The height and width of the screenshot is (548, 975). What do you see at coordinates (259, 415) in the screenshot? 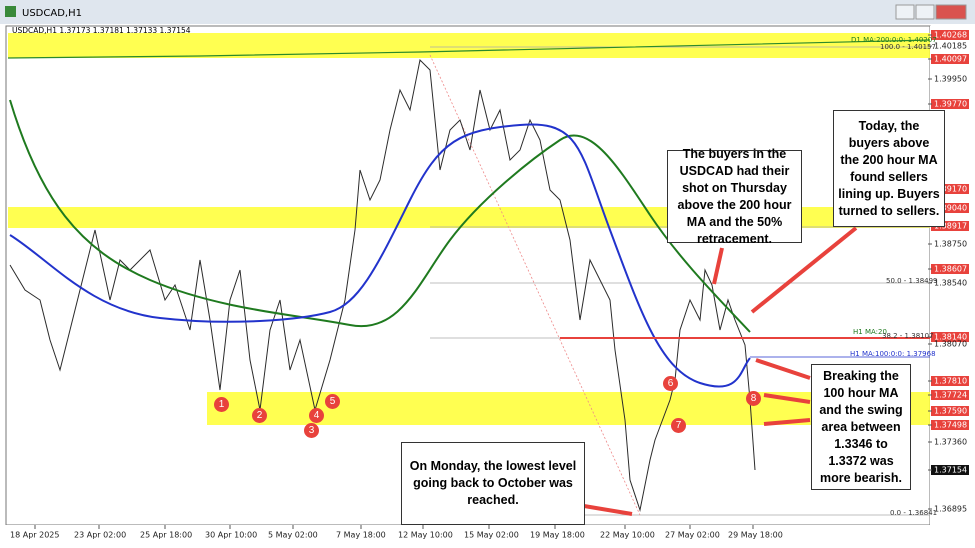
I see `swing-marker: 2` at bounding box center [259, 415].